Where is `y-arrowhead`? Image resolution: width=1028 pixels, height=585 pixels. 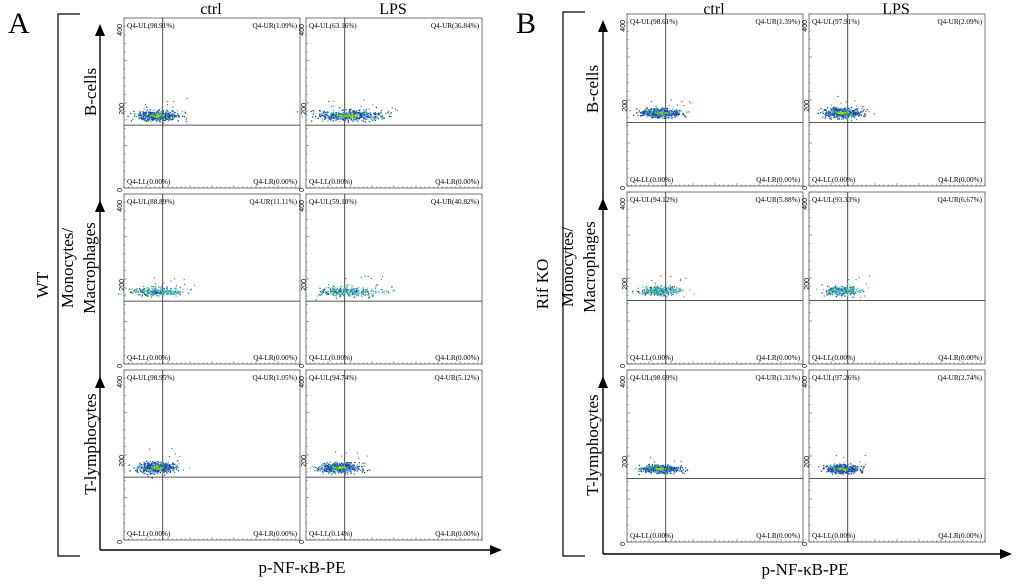
y-arrowhead is located at coordinates (603, 26).